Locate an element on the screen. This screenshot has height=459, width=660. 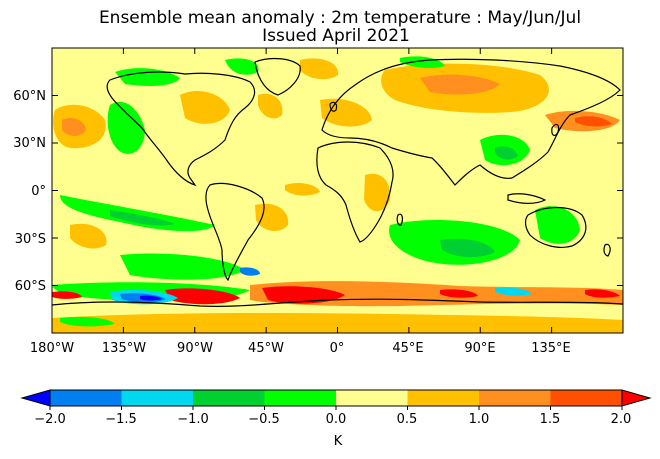
lat-label-30n: 30°N is located at coordinates (29, 143).